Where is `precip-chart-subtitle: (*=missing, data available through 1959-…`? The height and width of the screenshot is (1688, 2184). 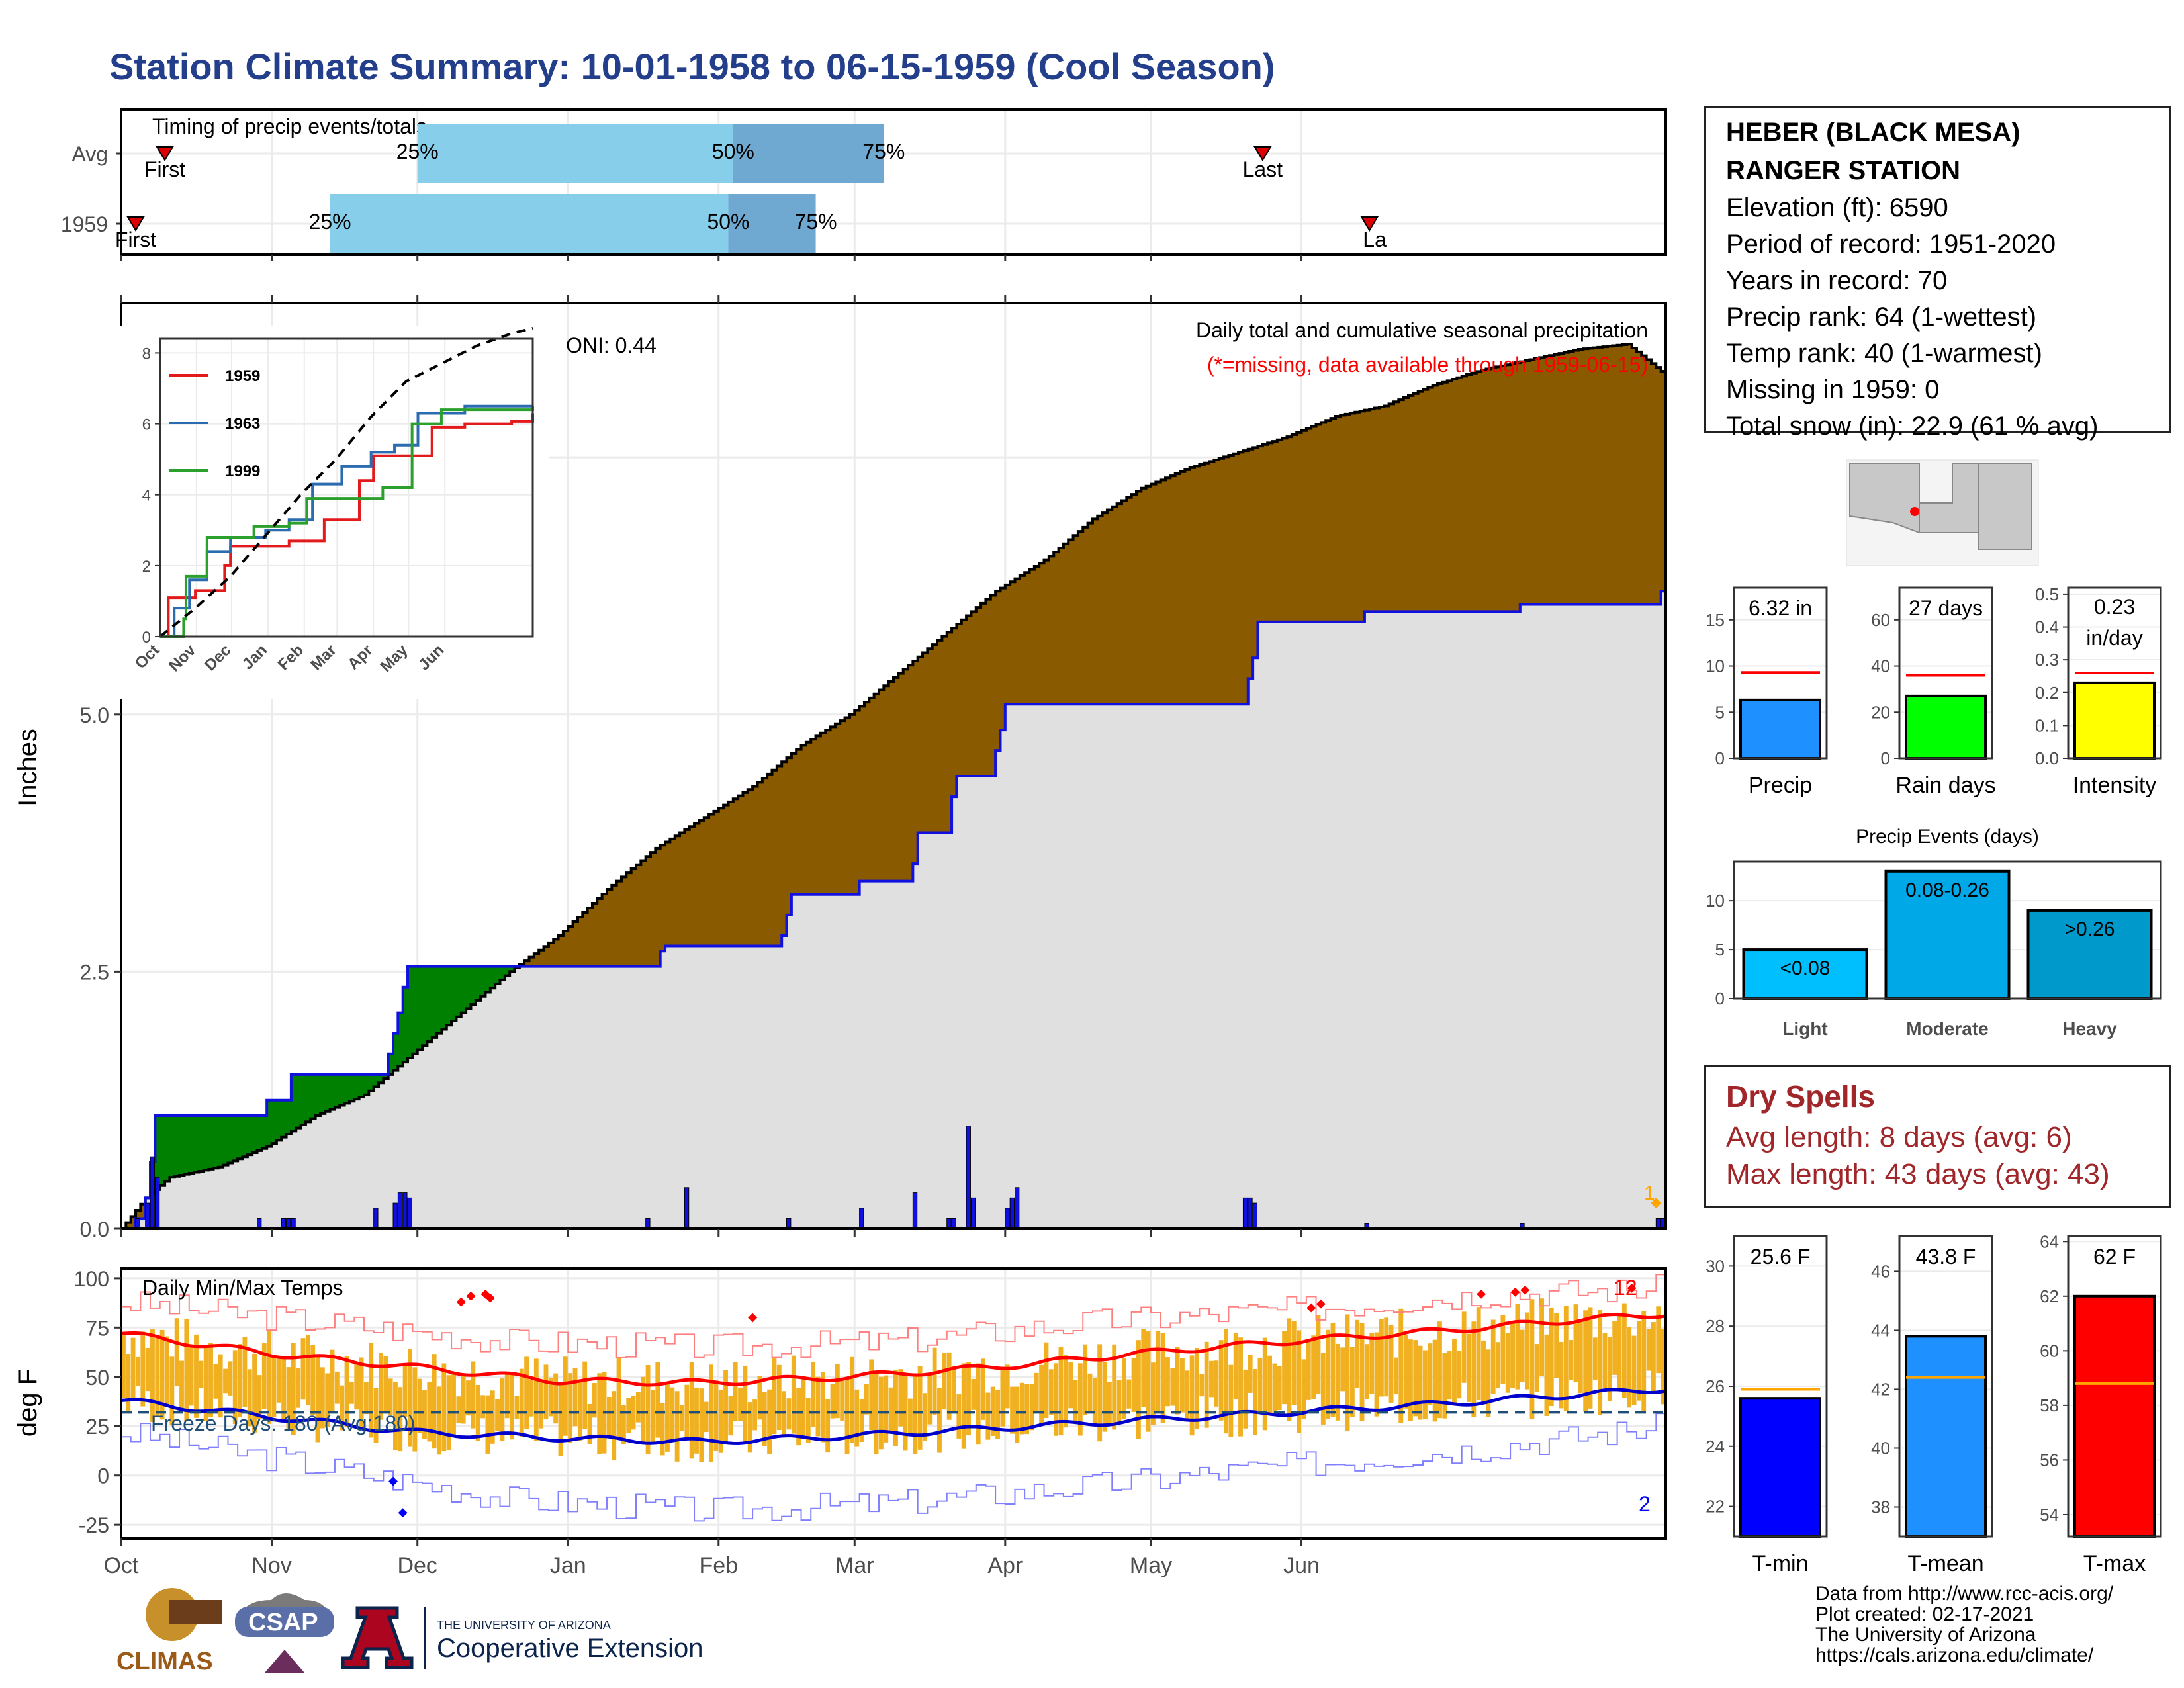
precip-chart-subtitle: (*=missing, data available through 1959-… is located at coordinates (1427, 365).